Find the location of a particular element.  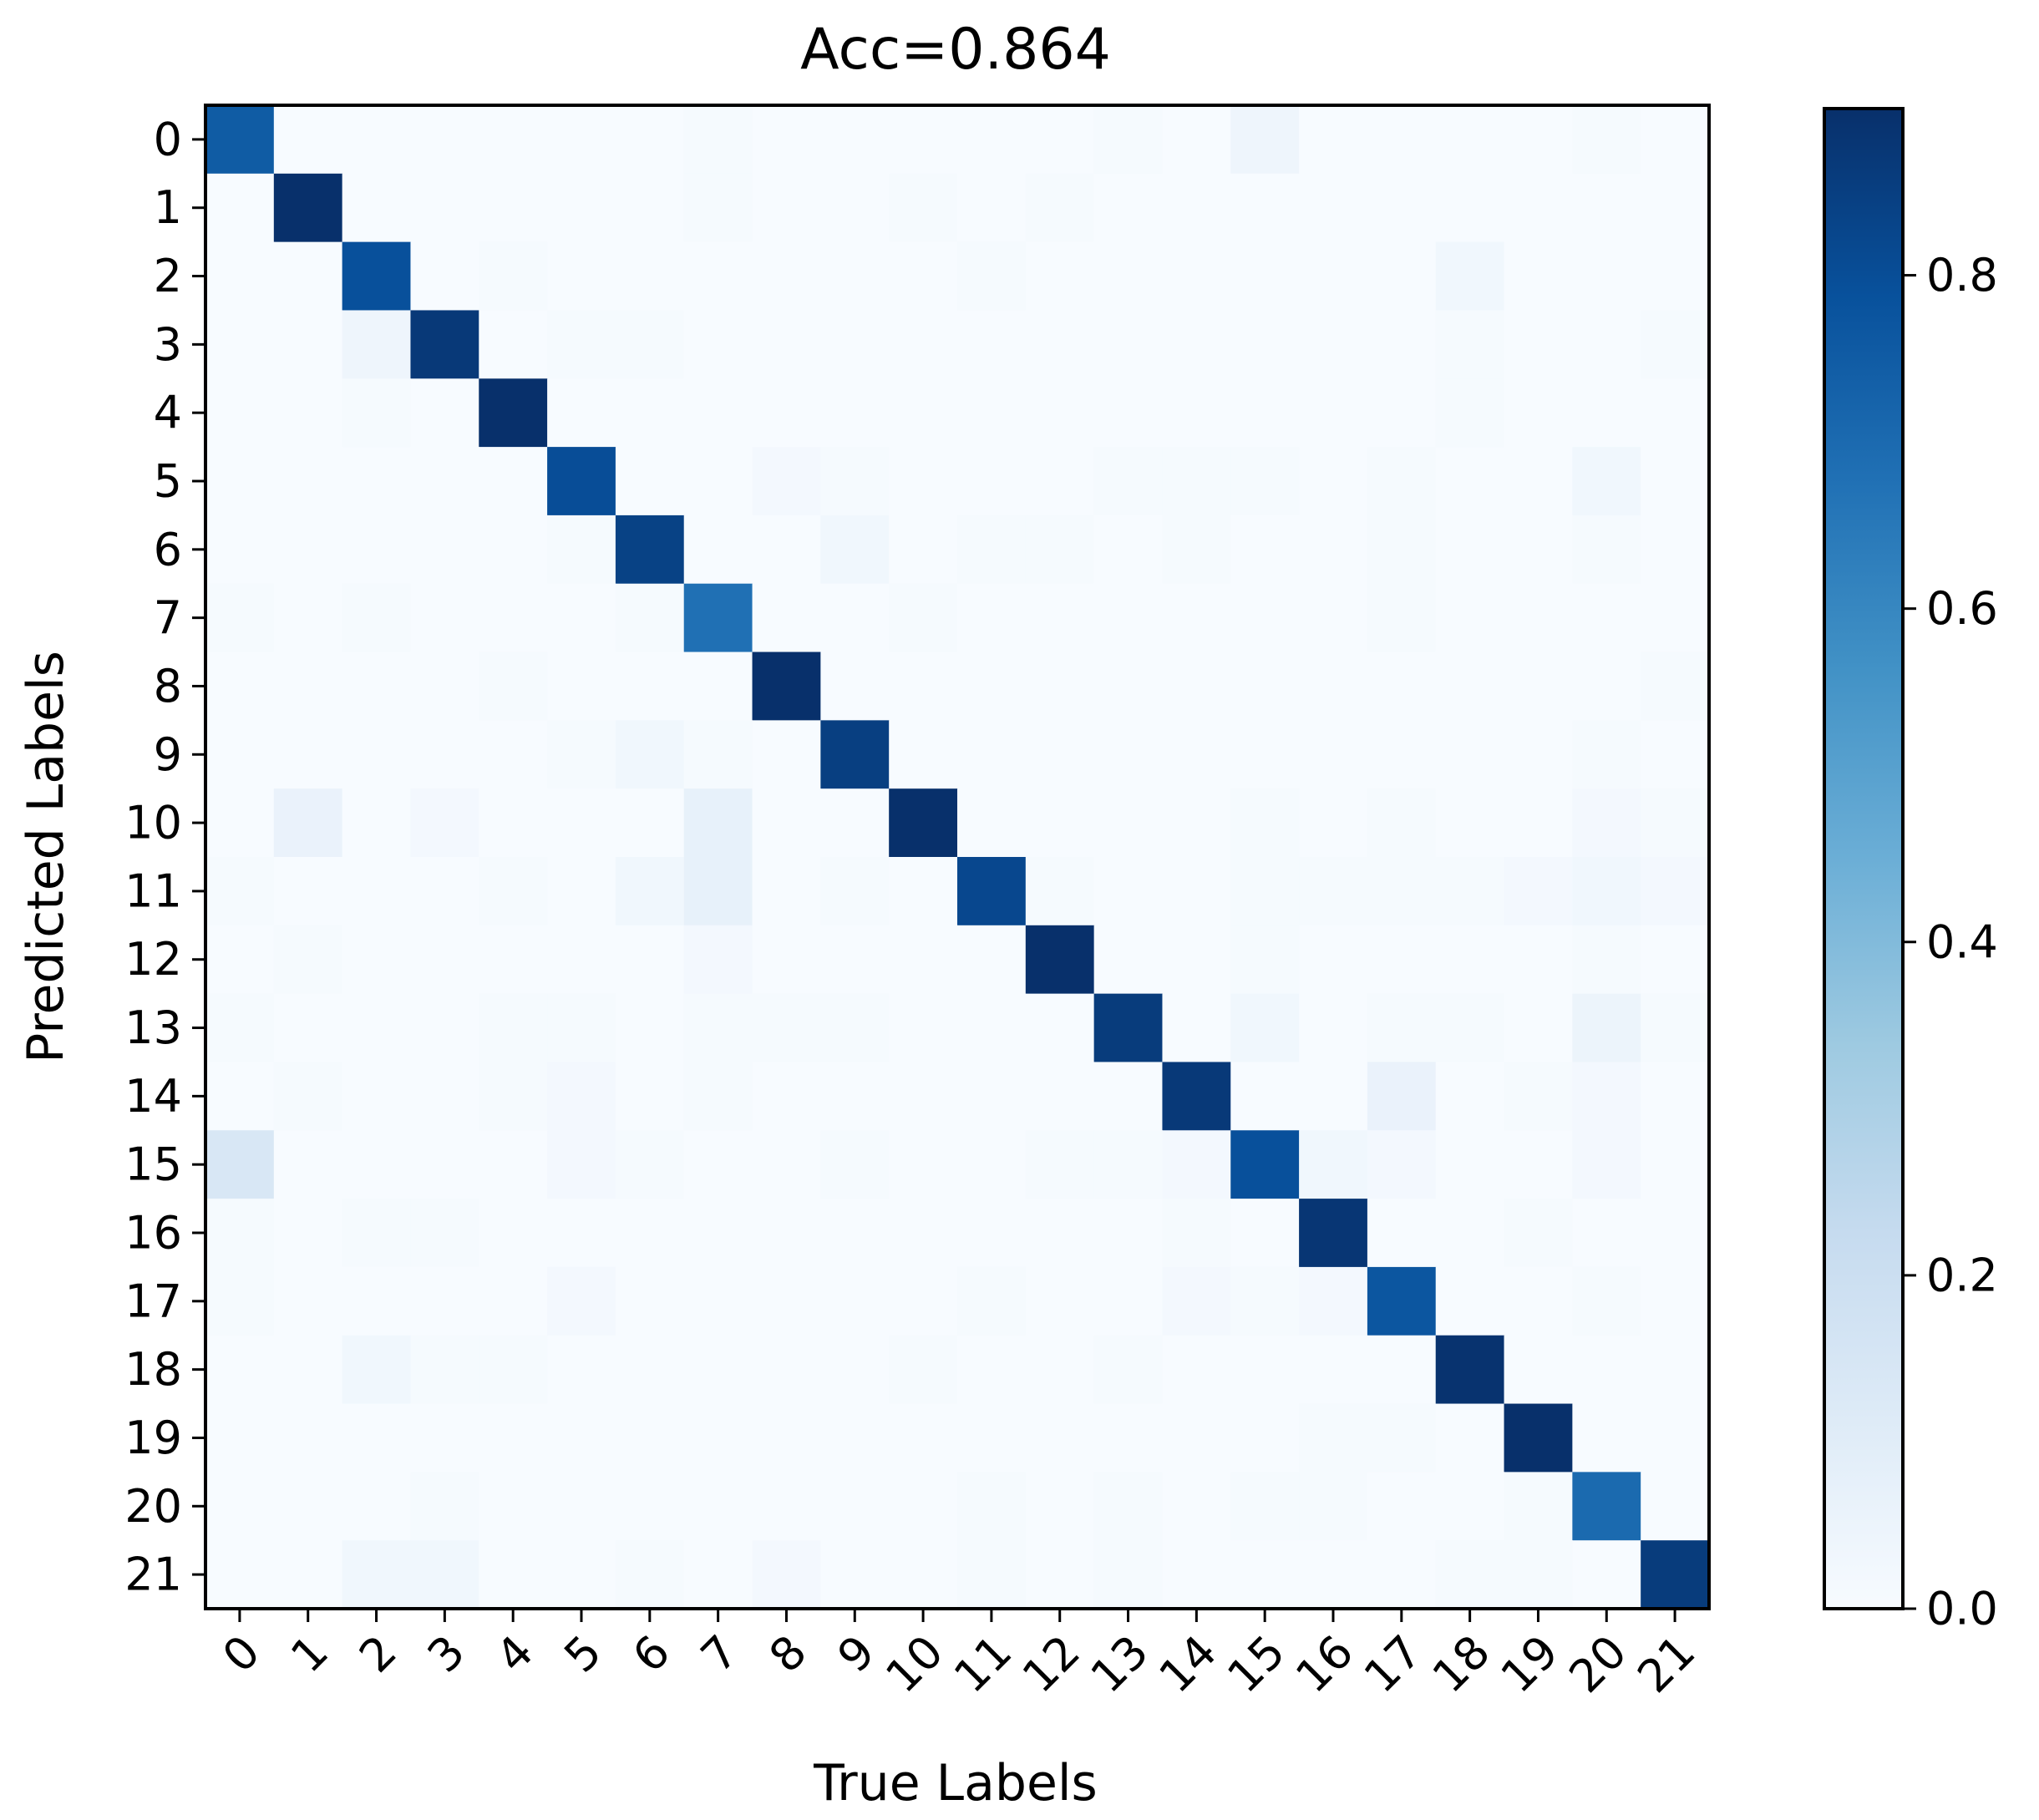

x-tick-label: 8 is located at coordinates (788, 1654).